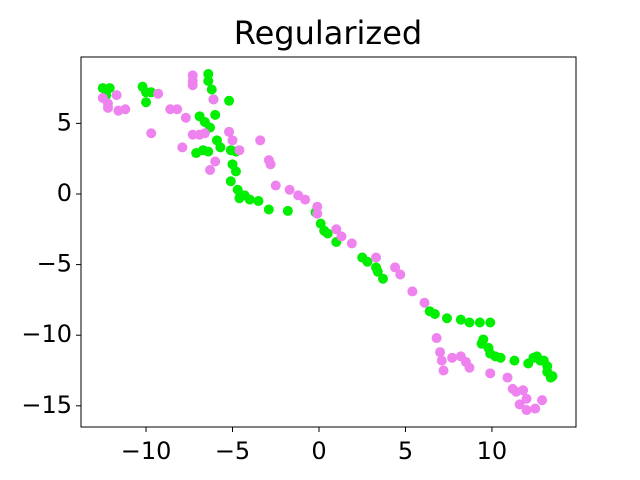 This screenshot has width=640, height=480. What do you see at coordinates (46, 405) in the screenshot?
I see `y-tick-label: −15` at bounding box center [46, 405].